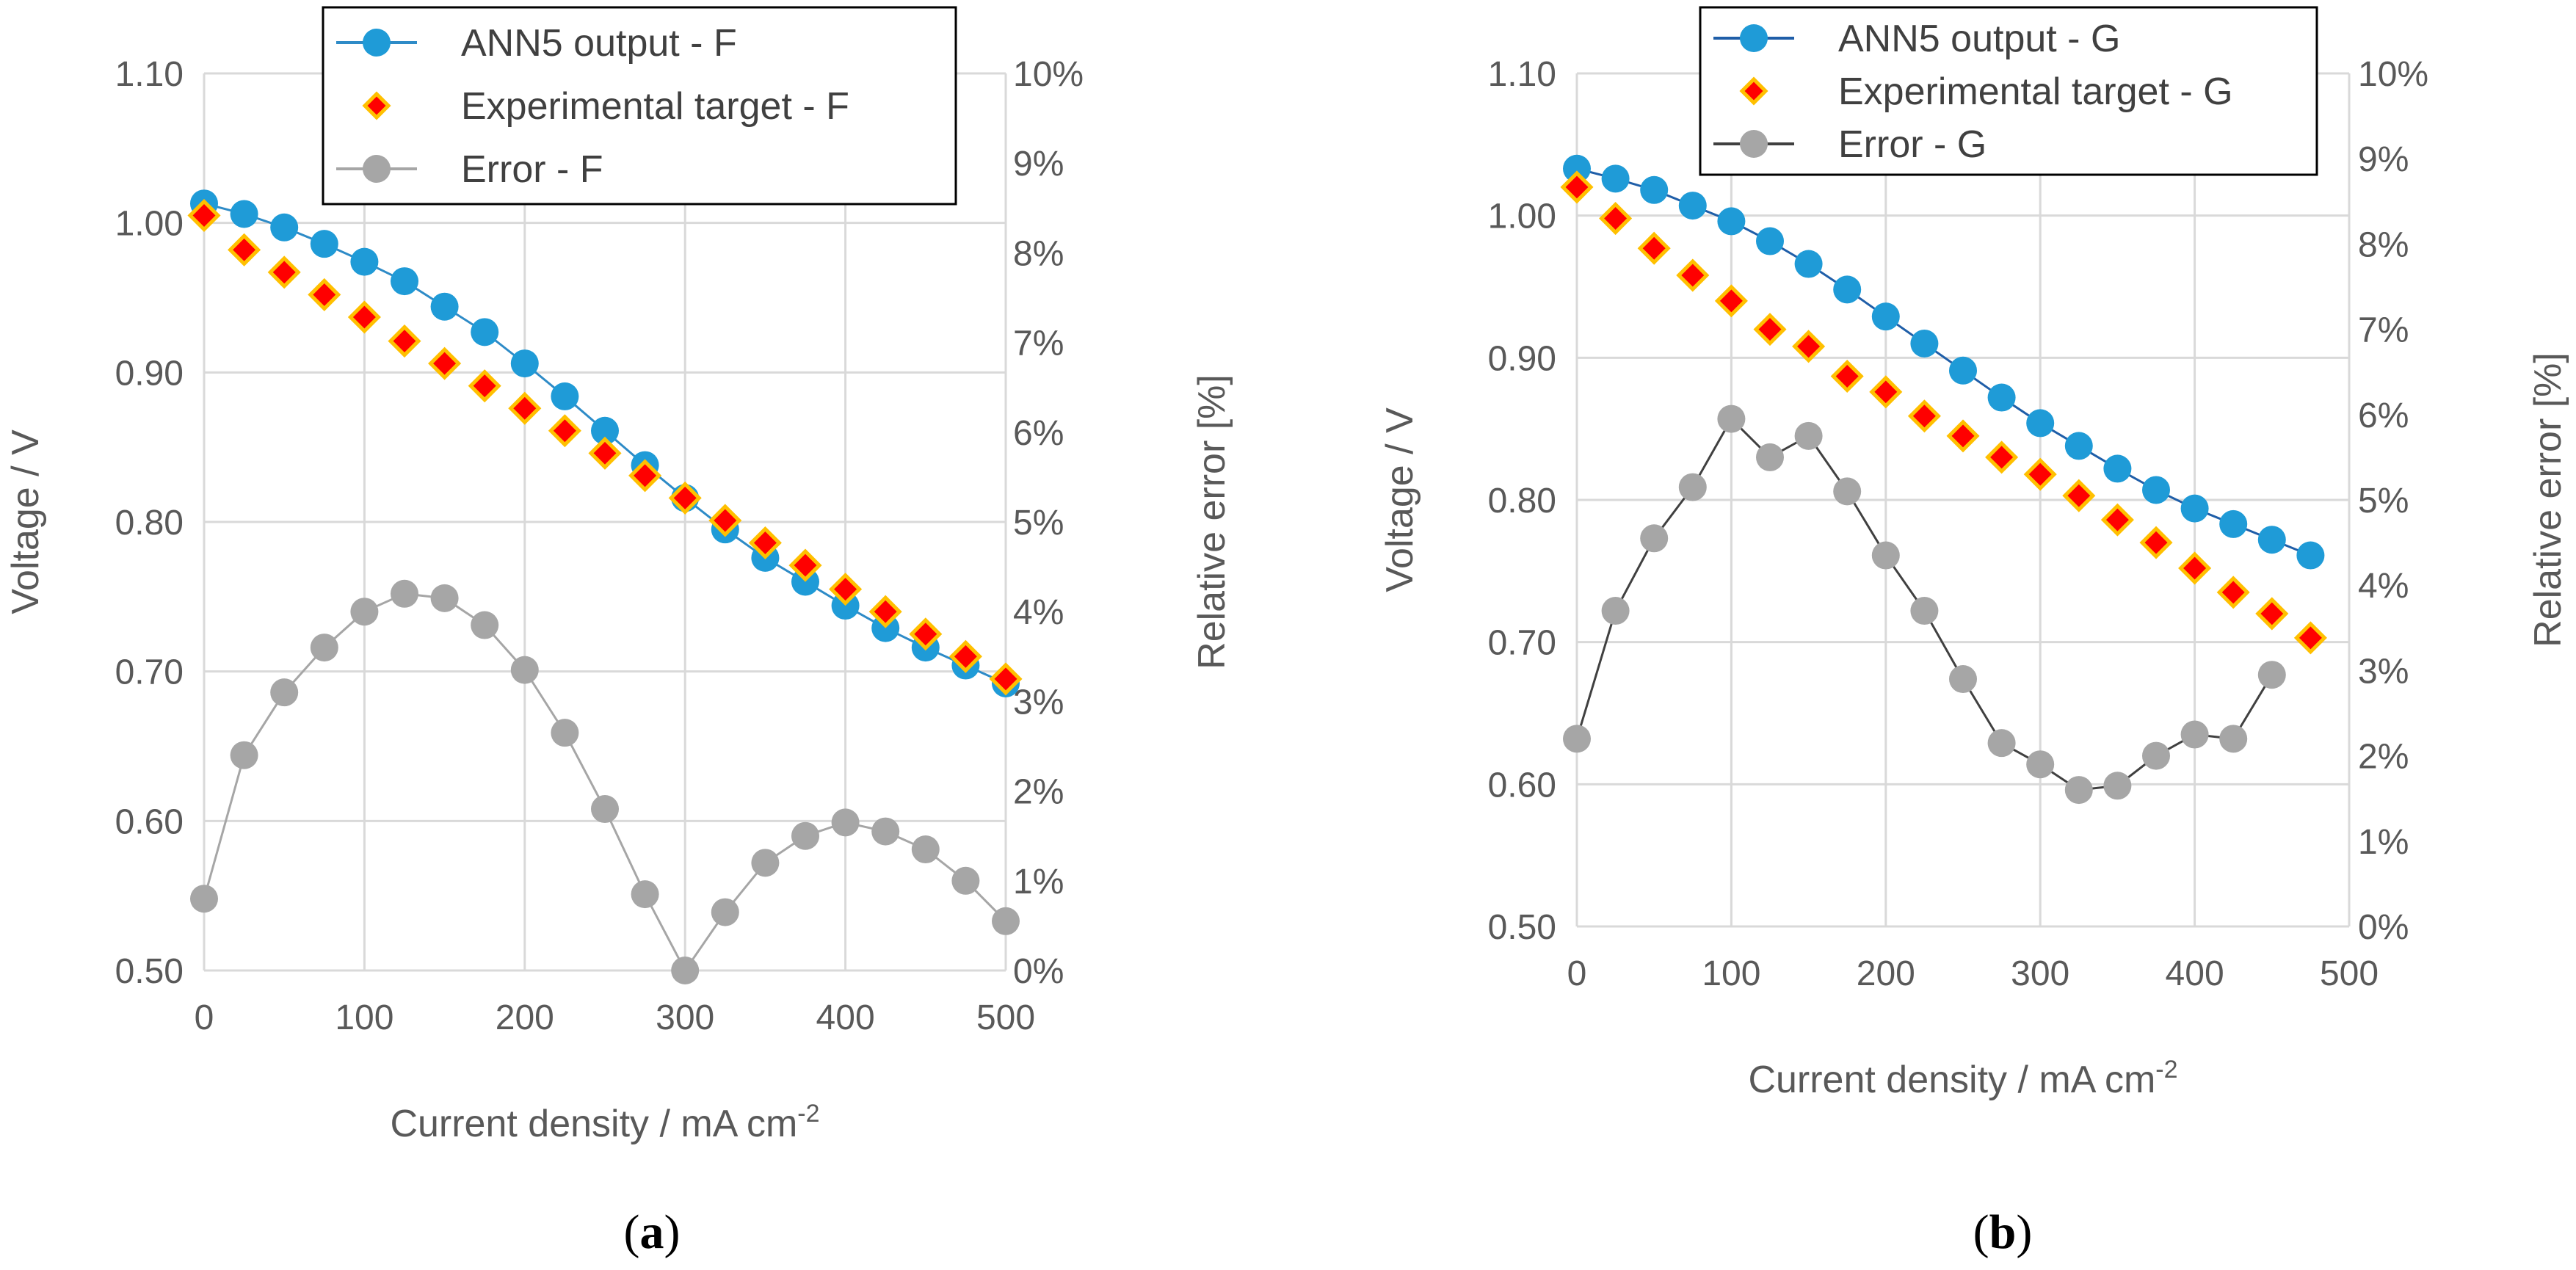  I want to click on y2-axis-title: Relative error [%], so click(1212, 522).